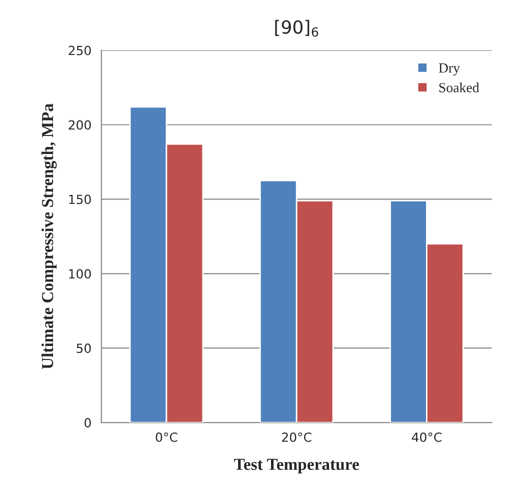 The image size is (507, 503). I want to click on x-tick-label: 40°C, so click(427, 437).